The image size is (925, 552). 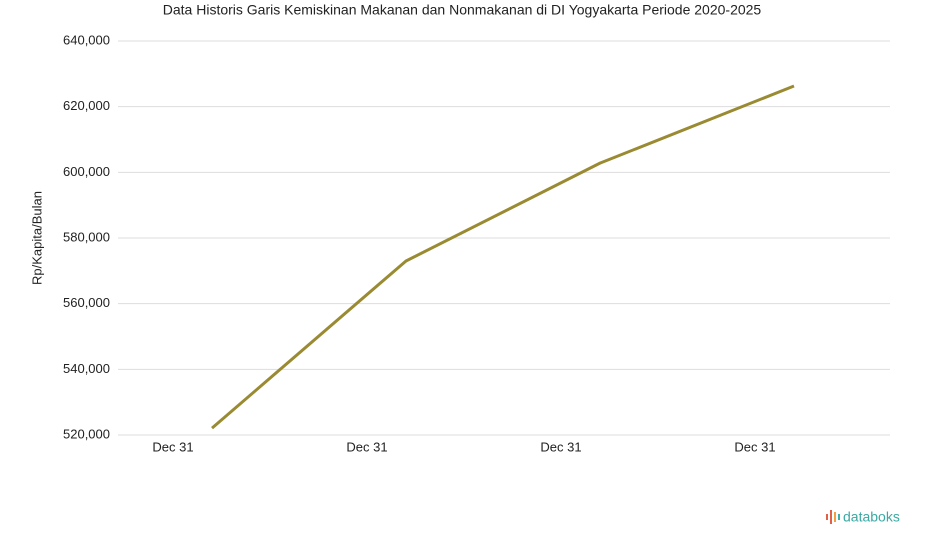 What do you see at coordinates (86, 39) in the screenshot?
I see `y-tick-label: 640,000` at bounding box center [86, 39].